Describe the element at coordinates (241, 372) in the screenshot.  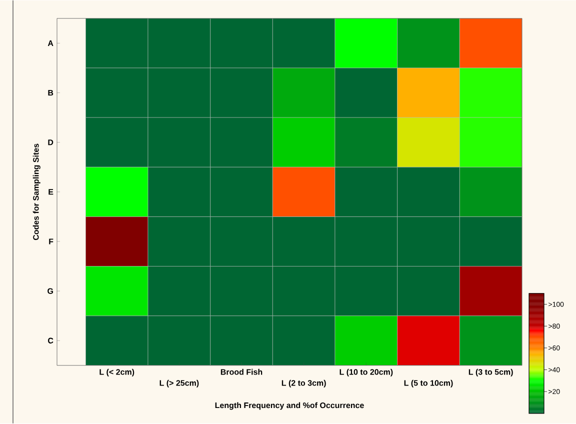
I see `x-tick-label: Brood Fish` at that location.